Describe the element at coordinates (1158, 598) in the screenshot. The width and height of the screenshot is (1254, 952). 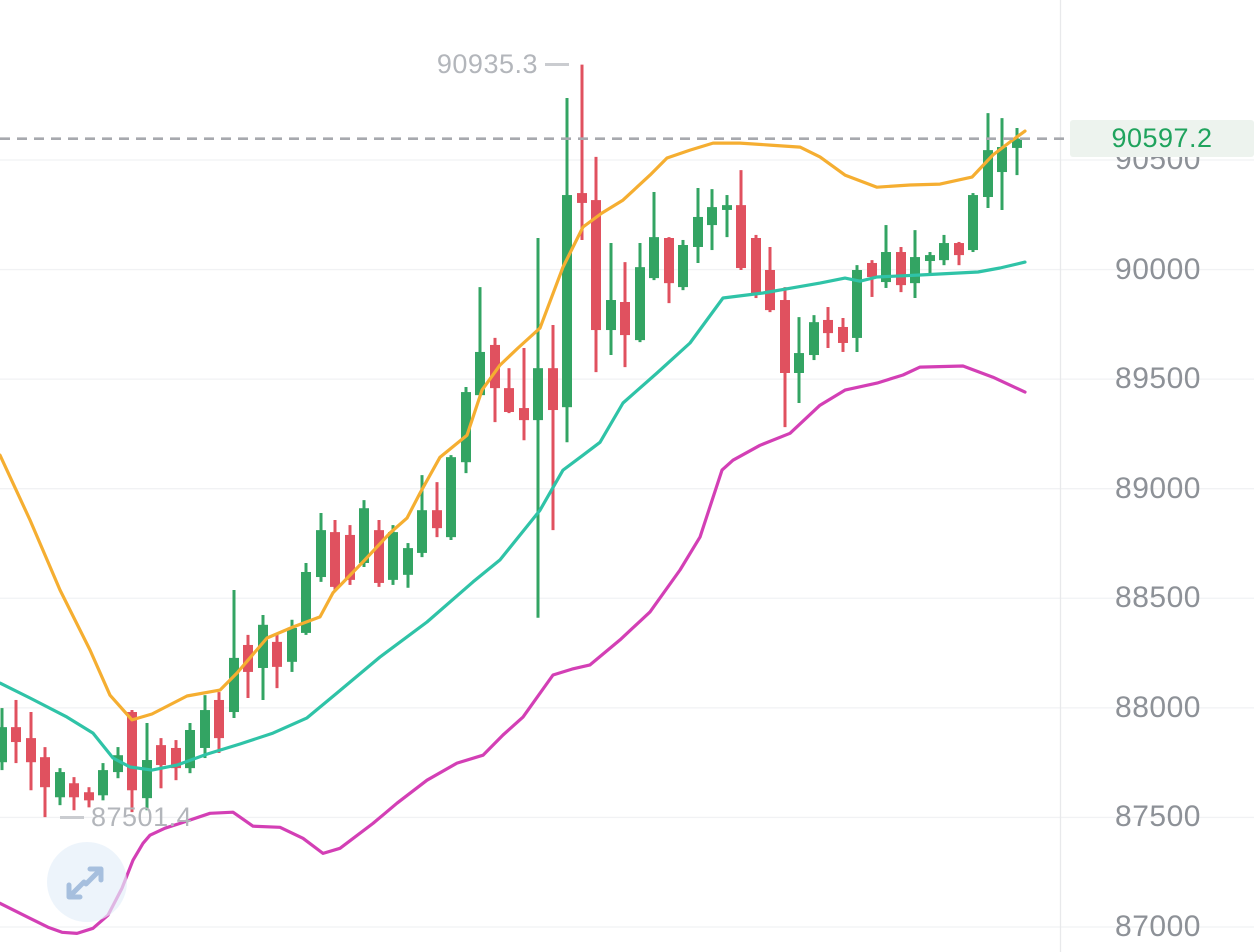
I see `y-axis-tick-label: 88500` at that location.